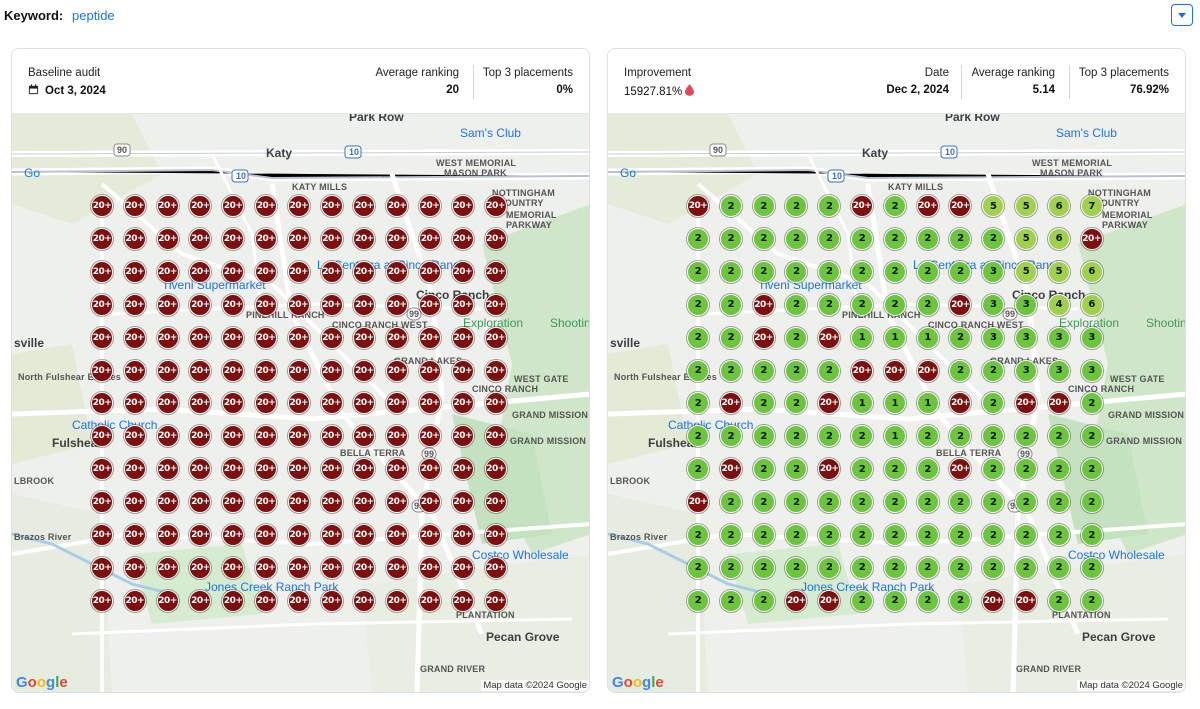 This screenshot has height=709, width=1200. Describe the element at coordinates (927, 403) in the screenshot. I see `rank-pin: 1` at that location.